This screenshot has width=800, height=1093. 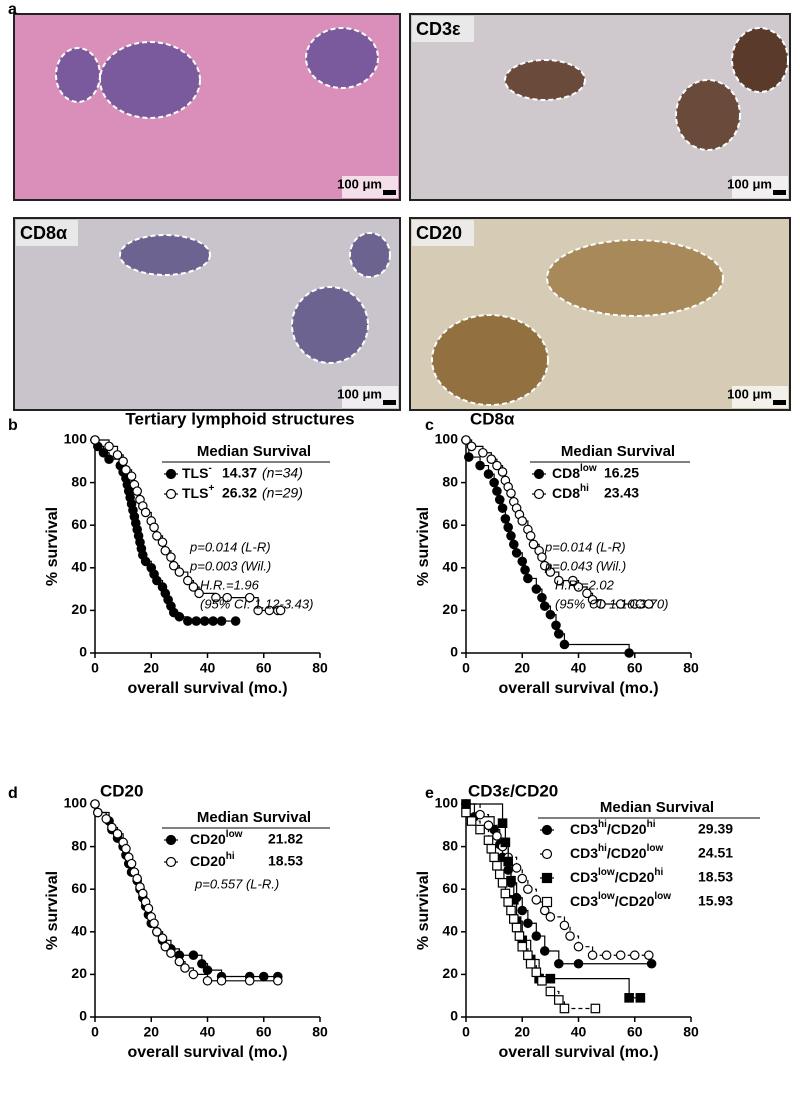 I want to click on n-label: (n=34), so click(x=282, y=473).